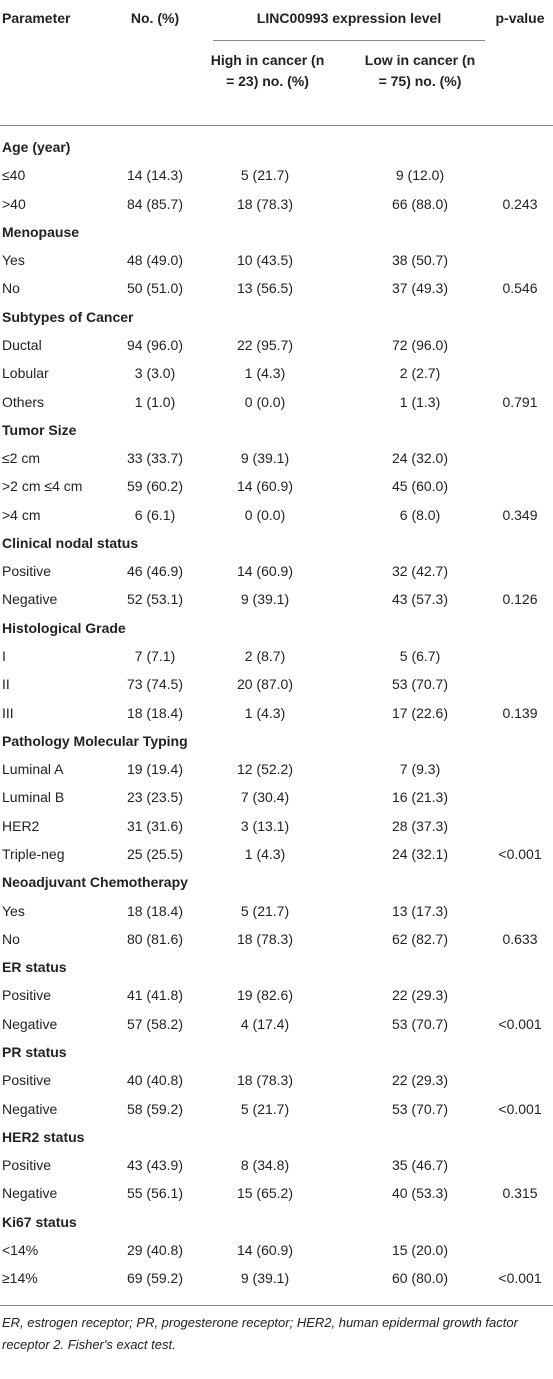  What do you see at coordinates (420, 1193) in the screenshot?
I see `cell: 40 (53.3)` at bounding box center [420, 1193].